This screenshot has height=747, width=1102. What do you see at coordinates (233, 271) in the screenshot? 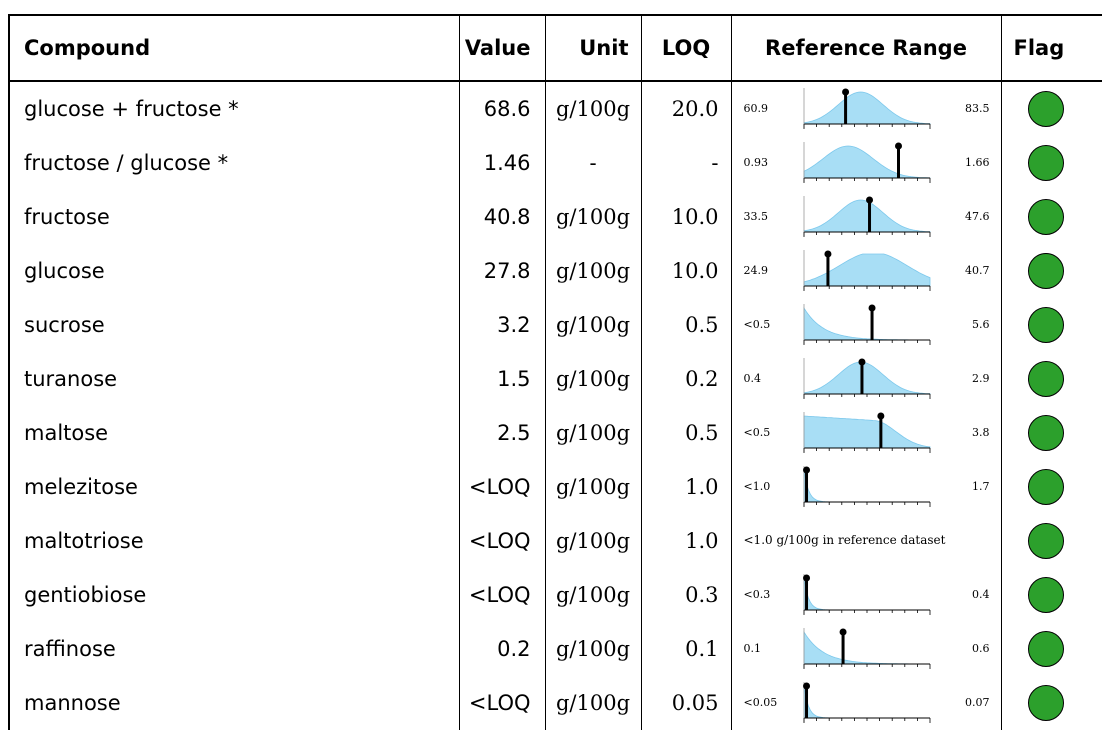
I see `compound-cell: glucose` at bounding box center [233, 271].